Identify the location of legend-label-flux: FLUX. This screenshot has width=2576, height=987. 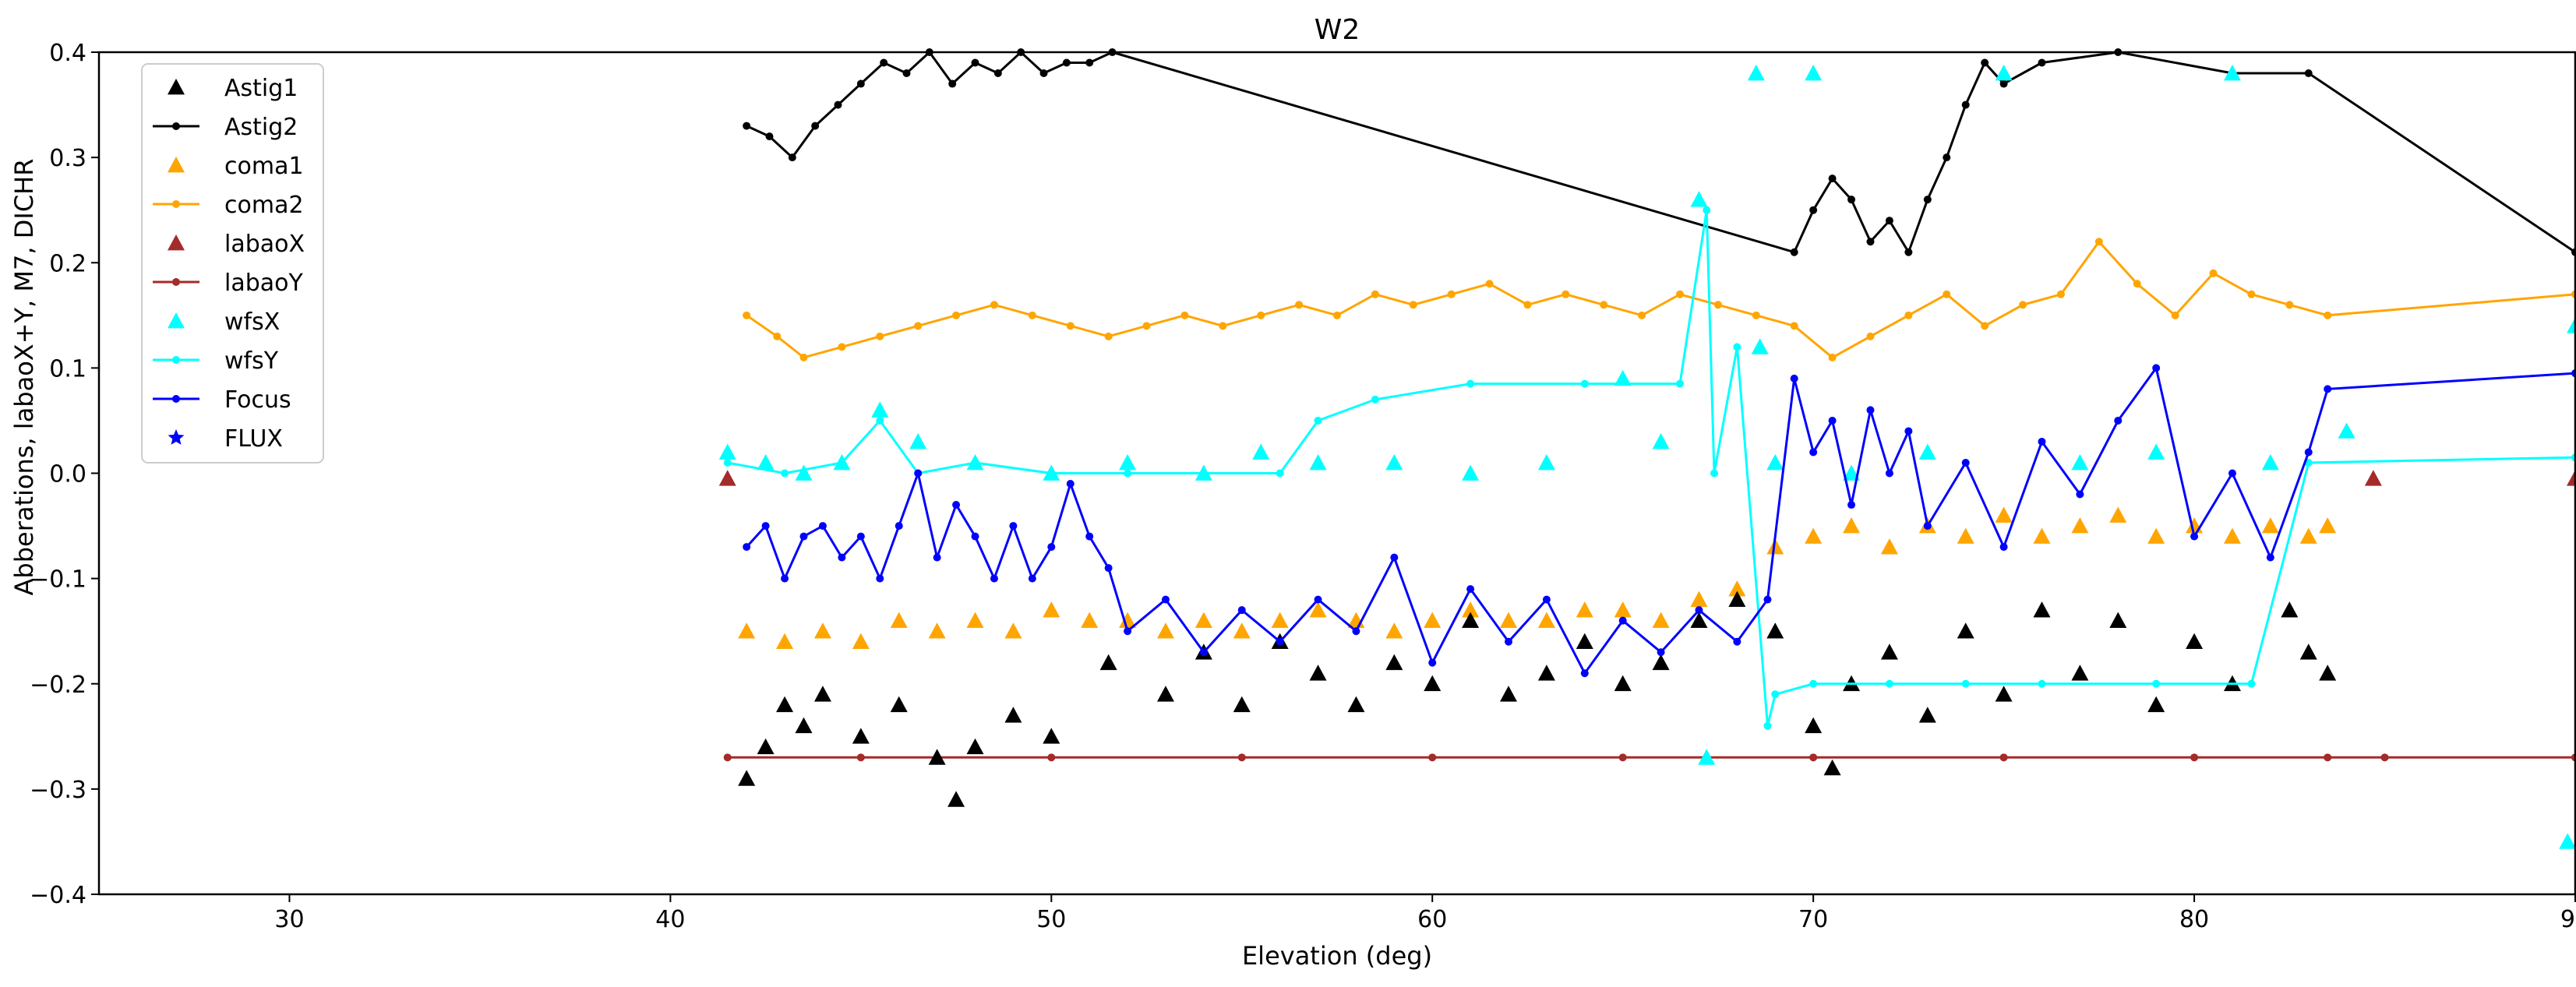
(253, 439).